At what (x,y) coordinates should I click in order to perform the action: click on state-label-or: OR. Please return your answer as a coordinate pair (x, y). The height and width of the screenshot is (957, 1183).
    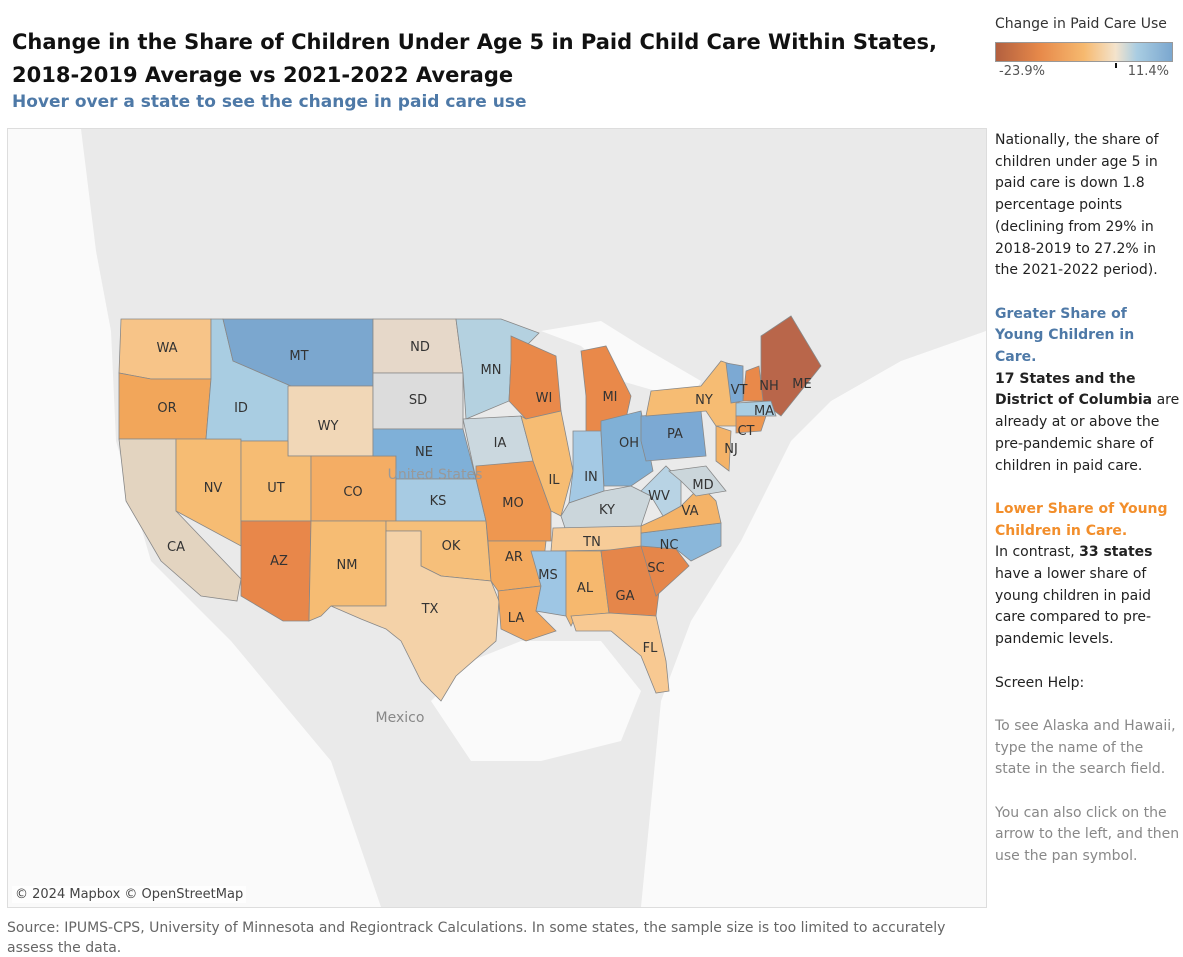
    Looking at the image, I should click on (166, 408).